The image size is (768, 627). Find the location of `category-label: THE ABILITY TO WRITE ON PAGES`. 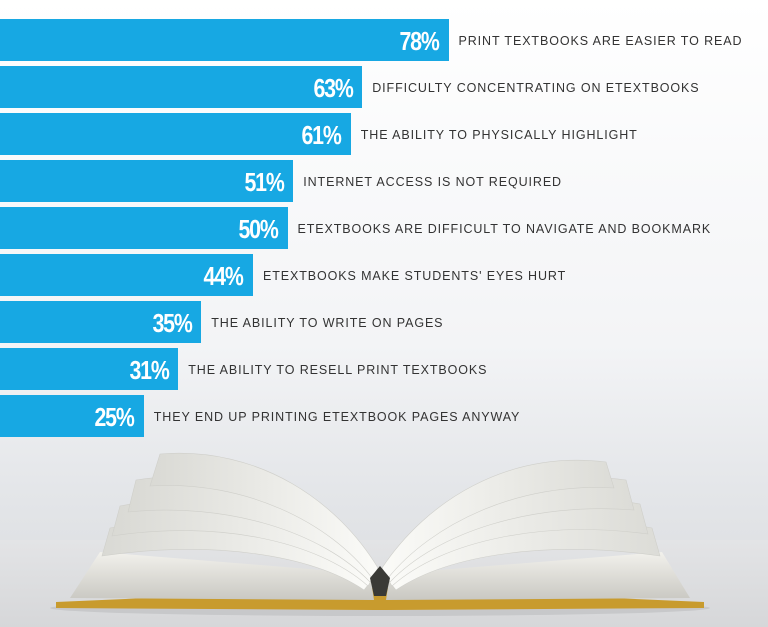

category-label: THE ABILITY TO WRITE ON PAGES is located at coordinates (327, 323).